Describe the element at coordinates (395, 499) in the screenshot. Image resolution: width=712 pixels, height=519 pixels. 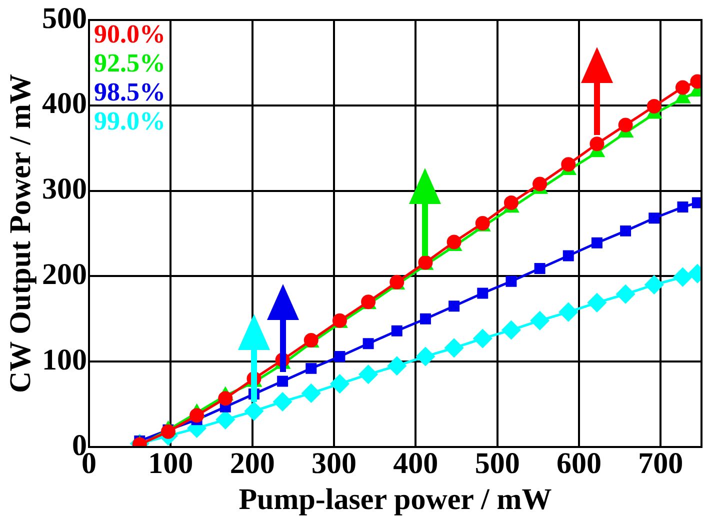
I see `x-axis-title: Pump-laser power / mW` at that location.